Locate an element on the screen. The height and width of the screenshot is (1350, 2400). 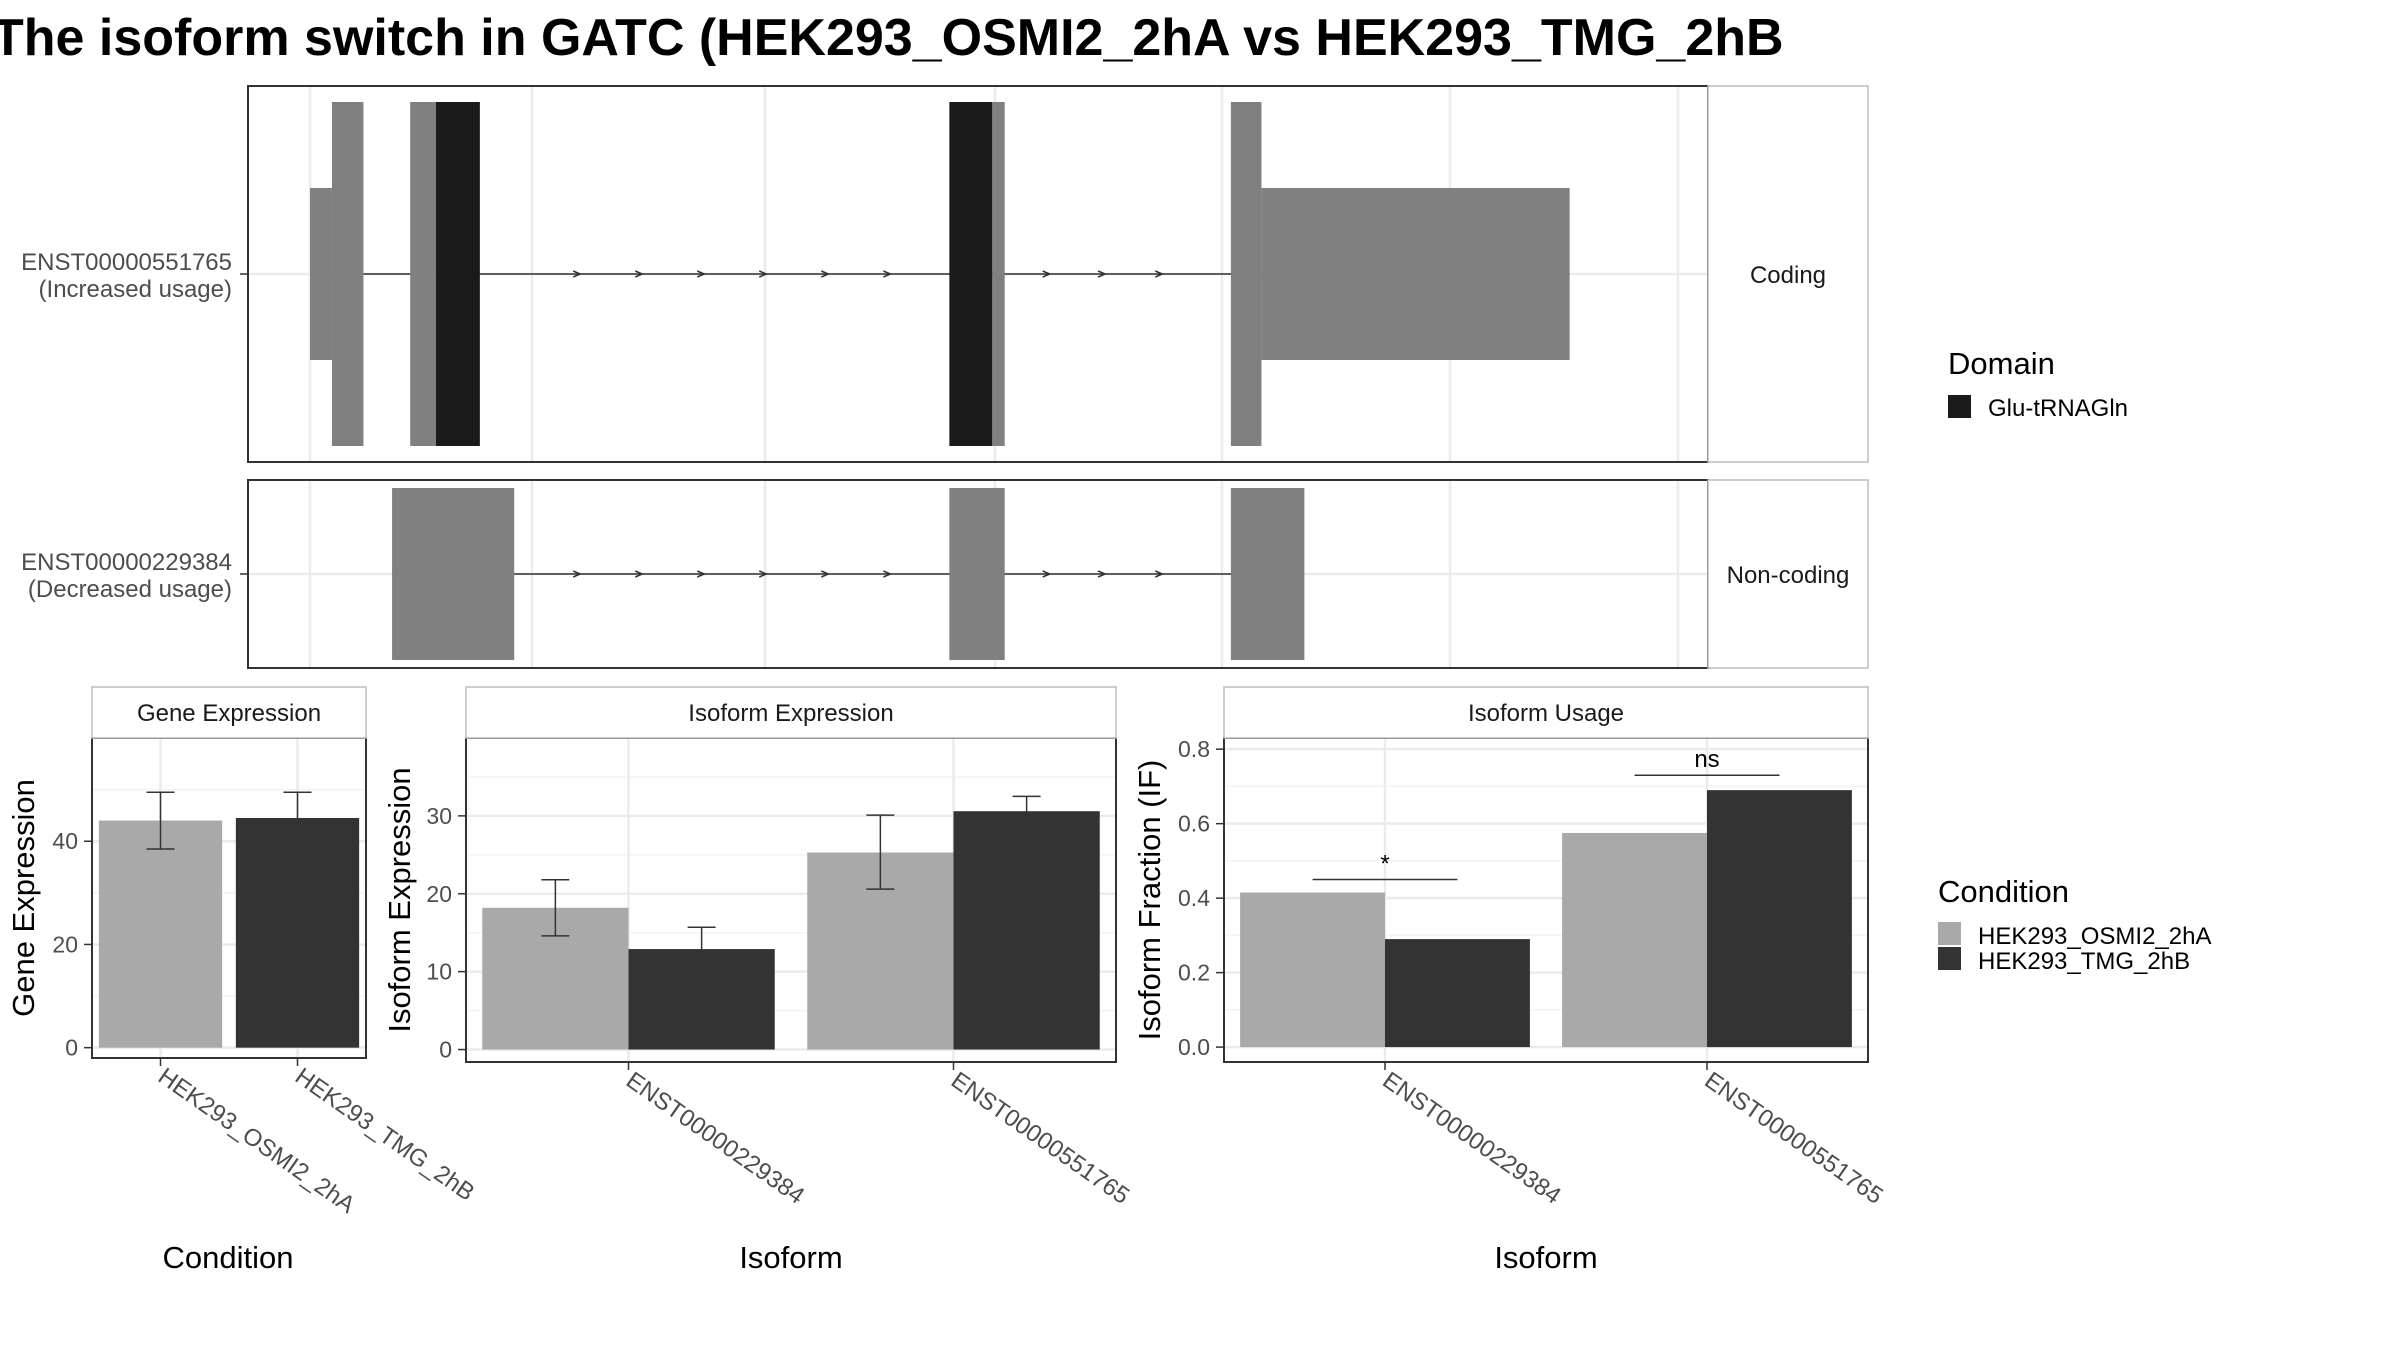
y-tick-label: 0.4 is located at coordinates (1194, 898).